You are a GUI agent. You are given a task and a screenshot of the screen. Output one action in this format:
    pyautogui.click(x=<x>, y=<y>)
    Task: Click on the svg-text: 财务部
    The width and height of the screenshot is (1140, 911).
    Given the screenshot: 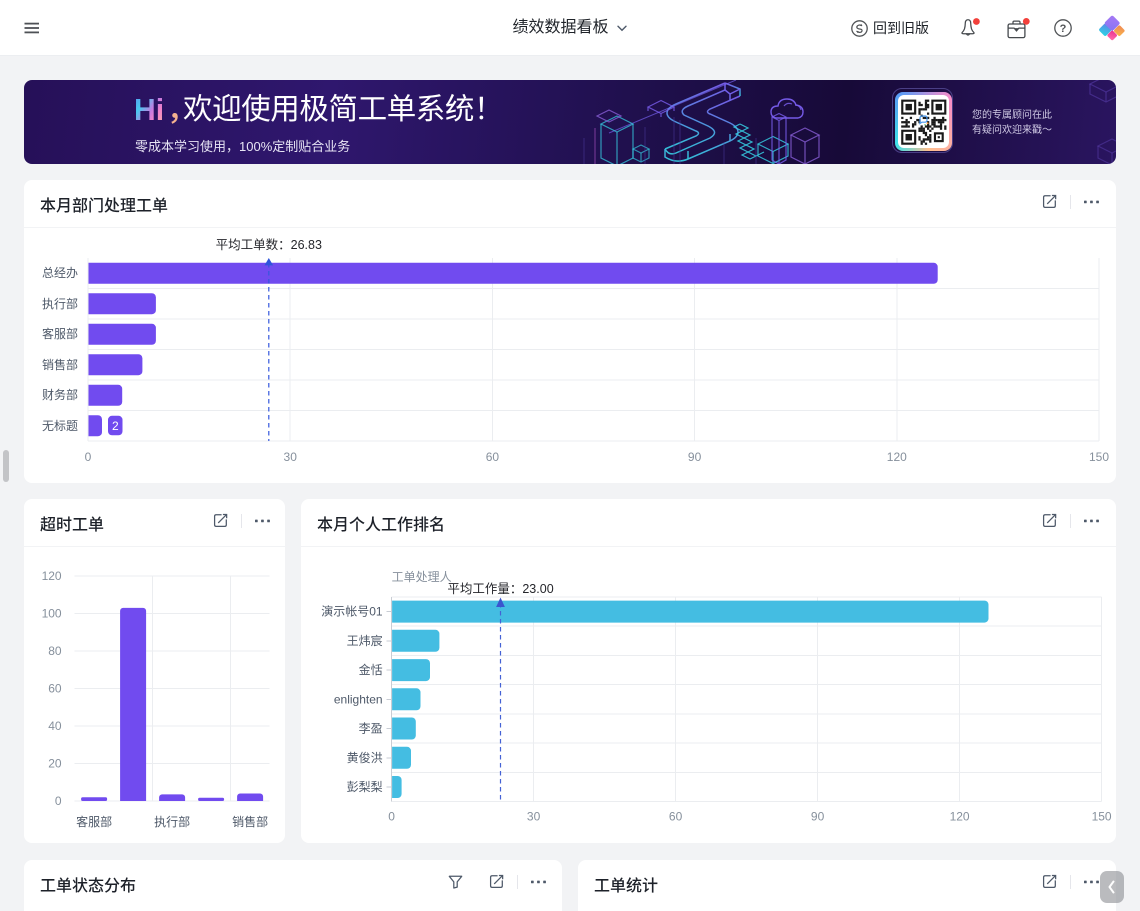 What is the action you would take?
    pyautogui.click(x=60, y=394)
    